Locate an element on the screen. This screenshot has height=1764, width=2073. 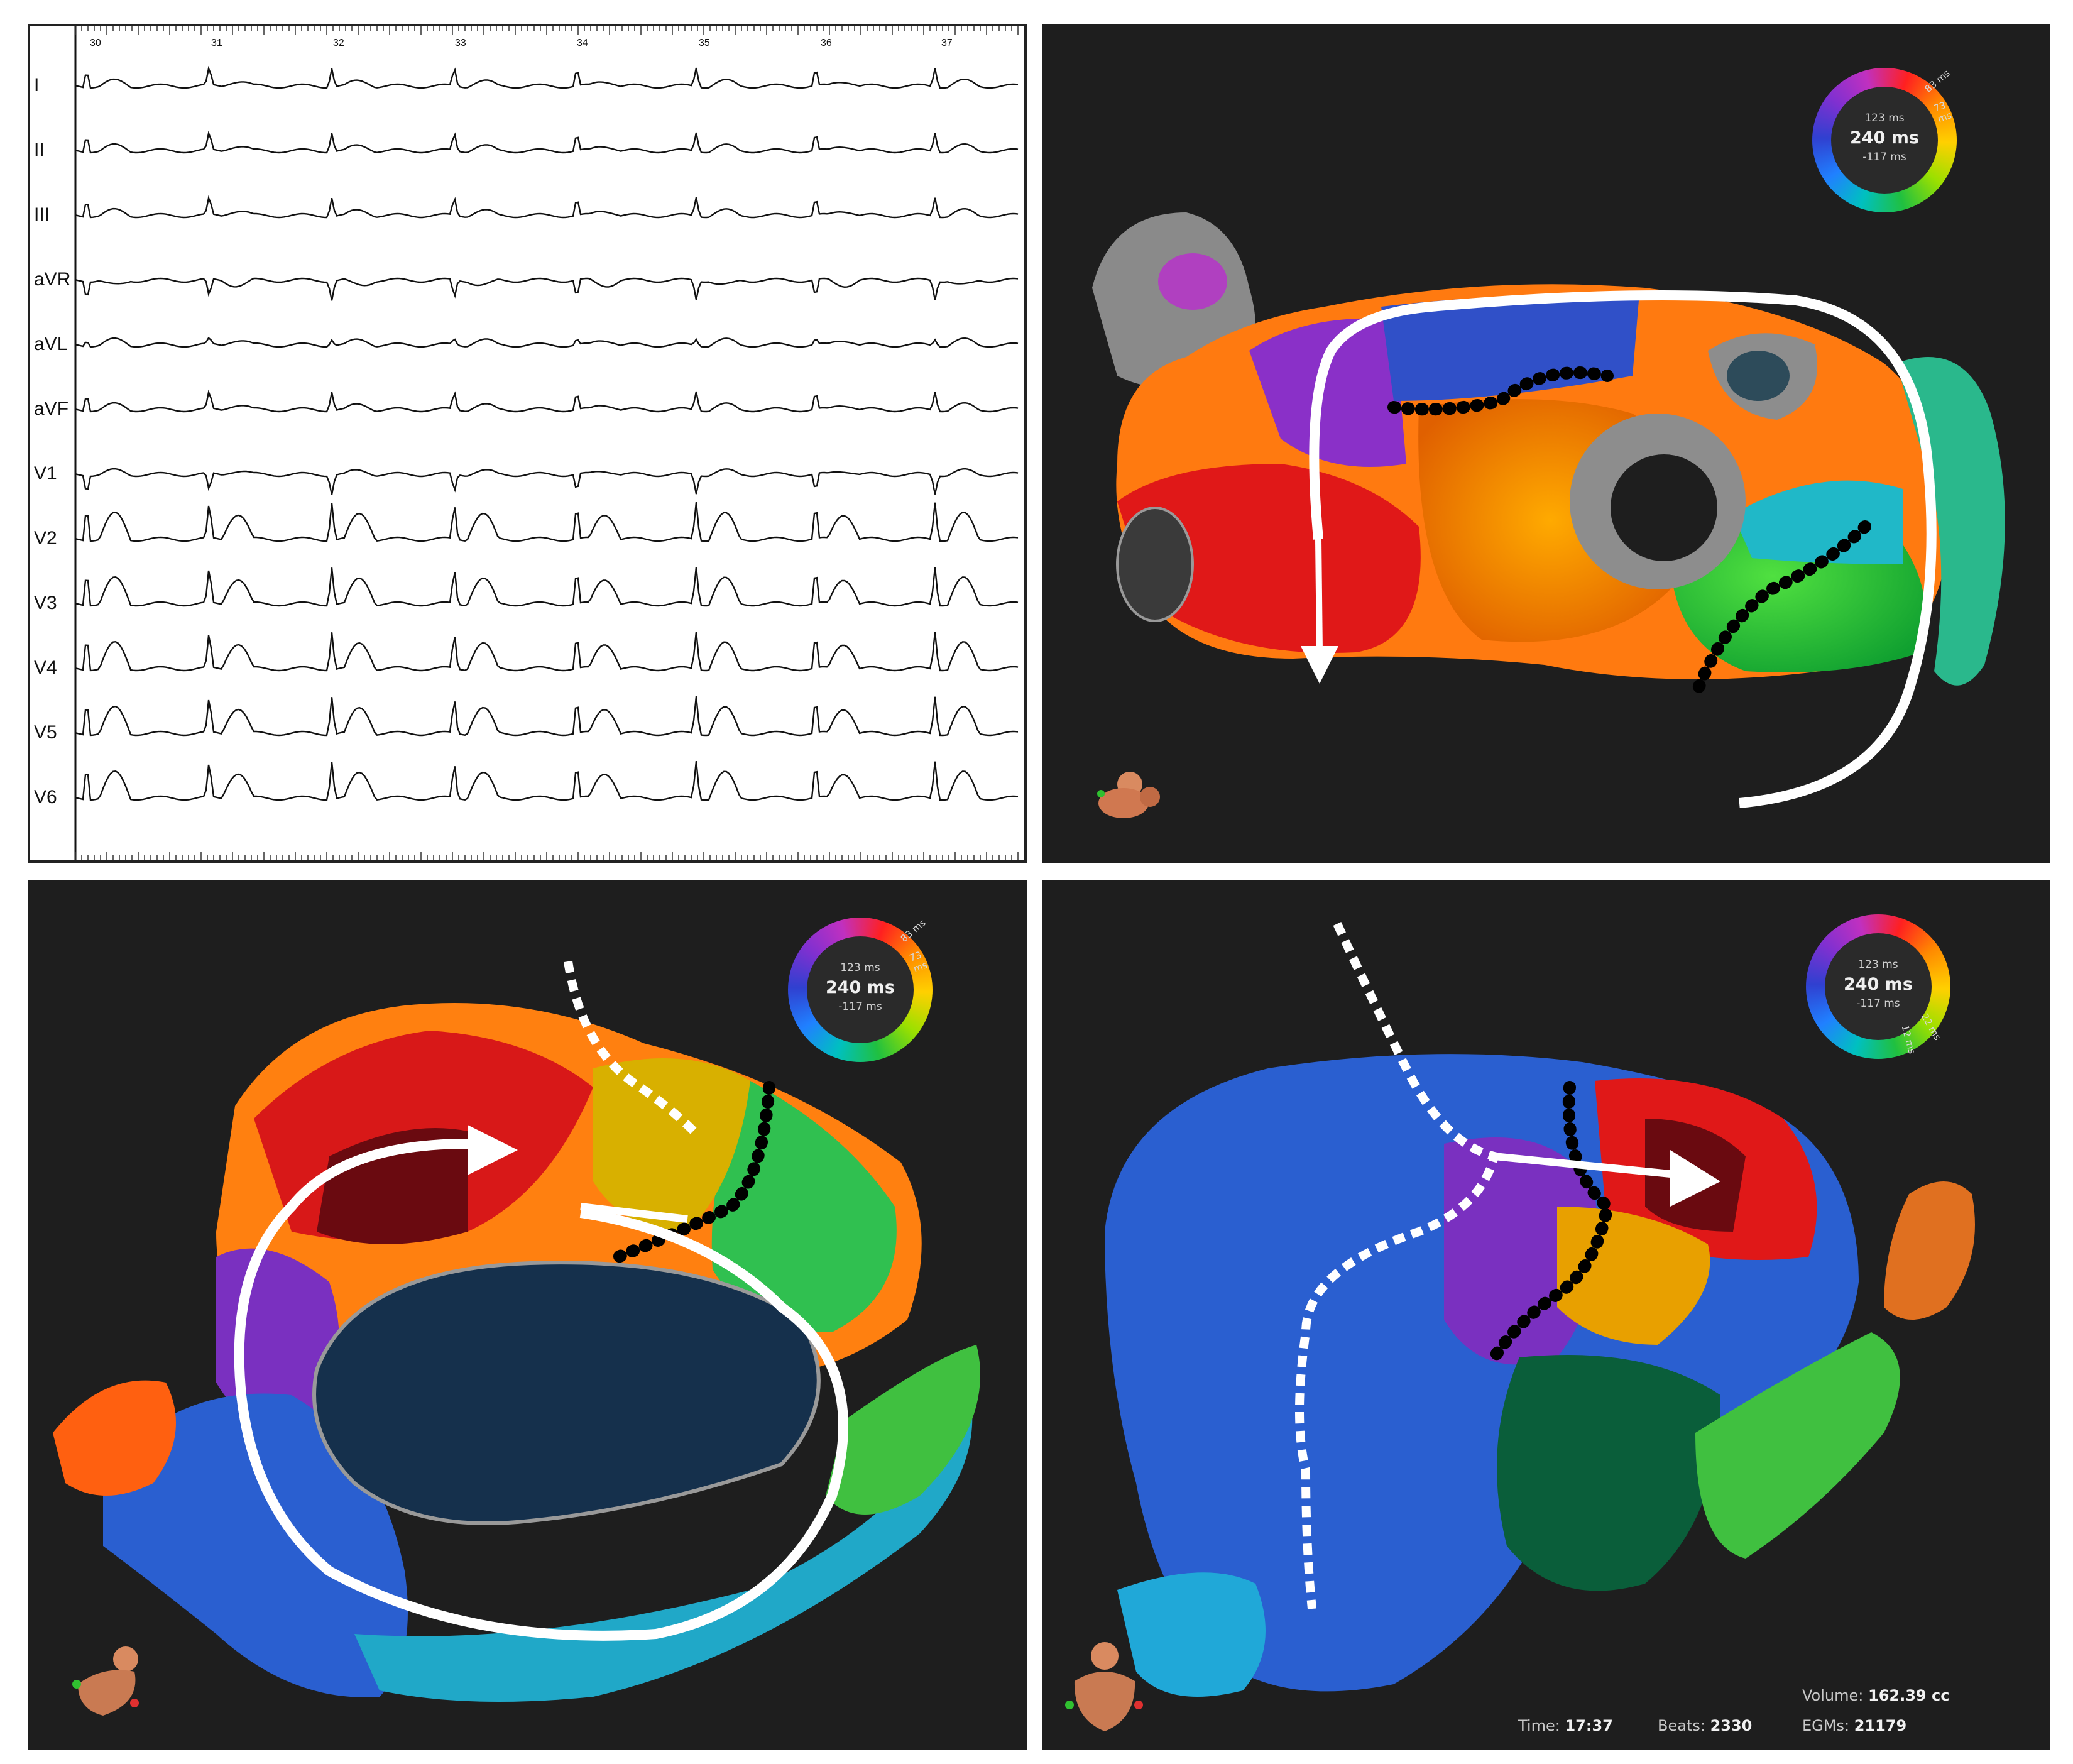
ecg-trace-III is located at coordinates (546, 207).